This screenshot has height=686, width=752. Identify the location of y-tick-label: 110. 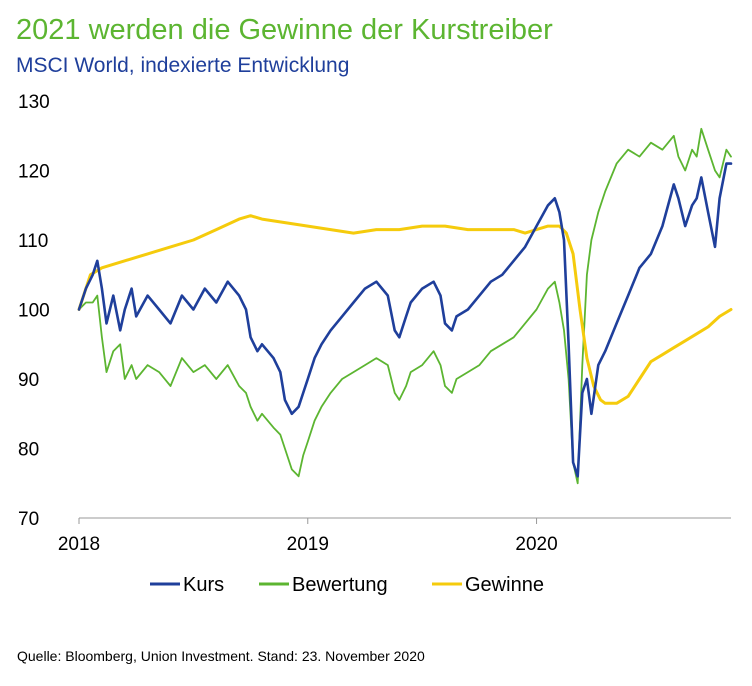
(33, 241).